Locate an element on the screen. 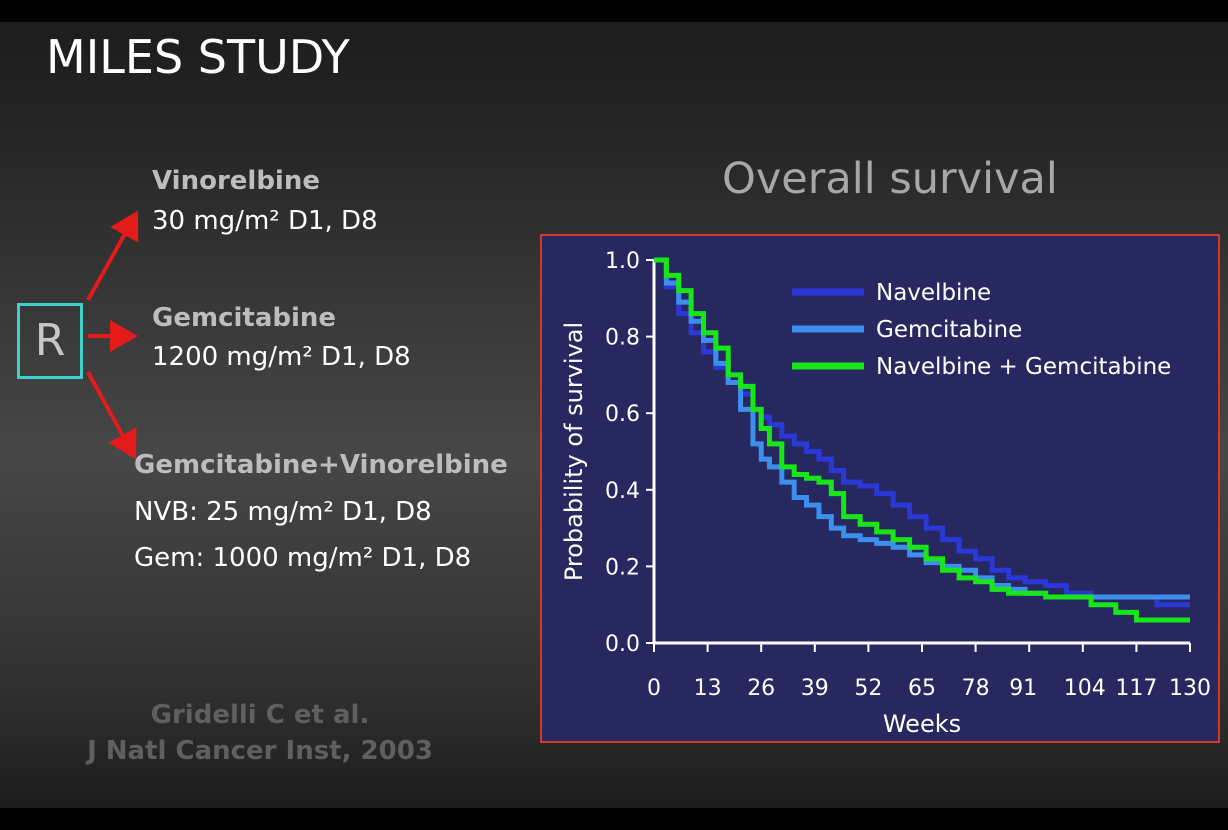 The width and height of the screenshot is (1228, 830). arm-1-dose: 30 mg/m² D1, D8 is located at coordinates (265, 221).